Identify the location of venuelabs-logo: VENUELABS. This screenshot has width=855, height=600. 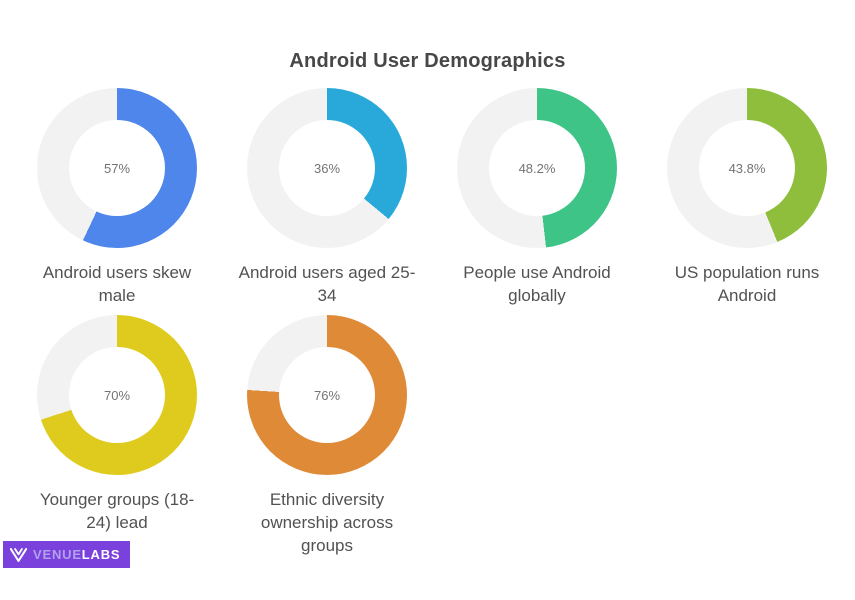
(67, 554).